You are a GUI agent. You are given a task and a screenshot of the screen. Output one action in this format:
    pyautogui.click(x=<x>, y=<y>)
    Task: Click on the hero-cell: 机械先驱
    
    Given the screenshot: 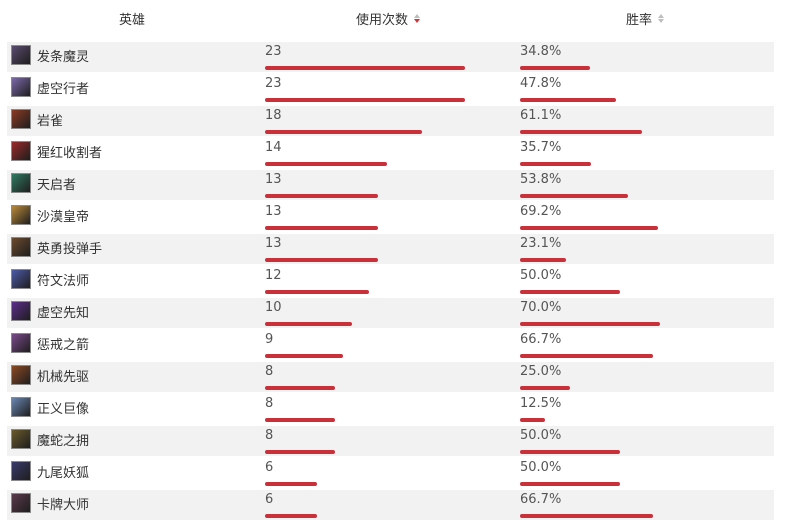 What is the action you would take?
    pyautogui.click(x=50, y=375)
    